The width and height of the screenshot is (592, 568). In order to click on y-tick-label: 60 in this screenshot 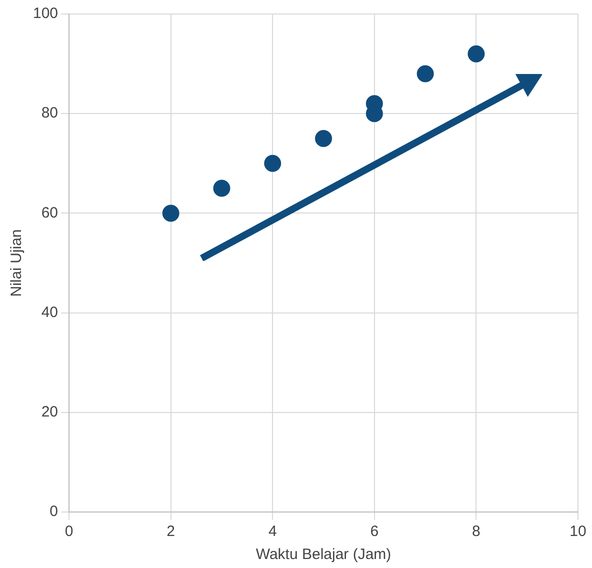, I will do `click(49, 213)`.